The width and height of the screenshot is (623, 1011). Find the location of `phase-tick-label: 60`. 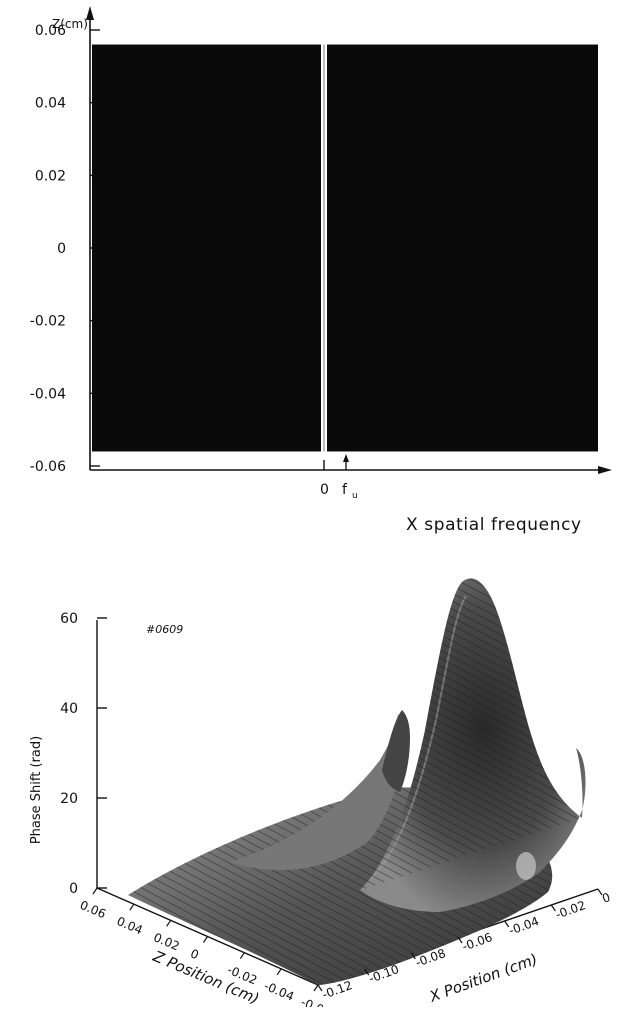

phase-tick-label: 60 is located at coordinates (69, 619).